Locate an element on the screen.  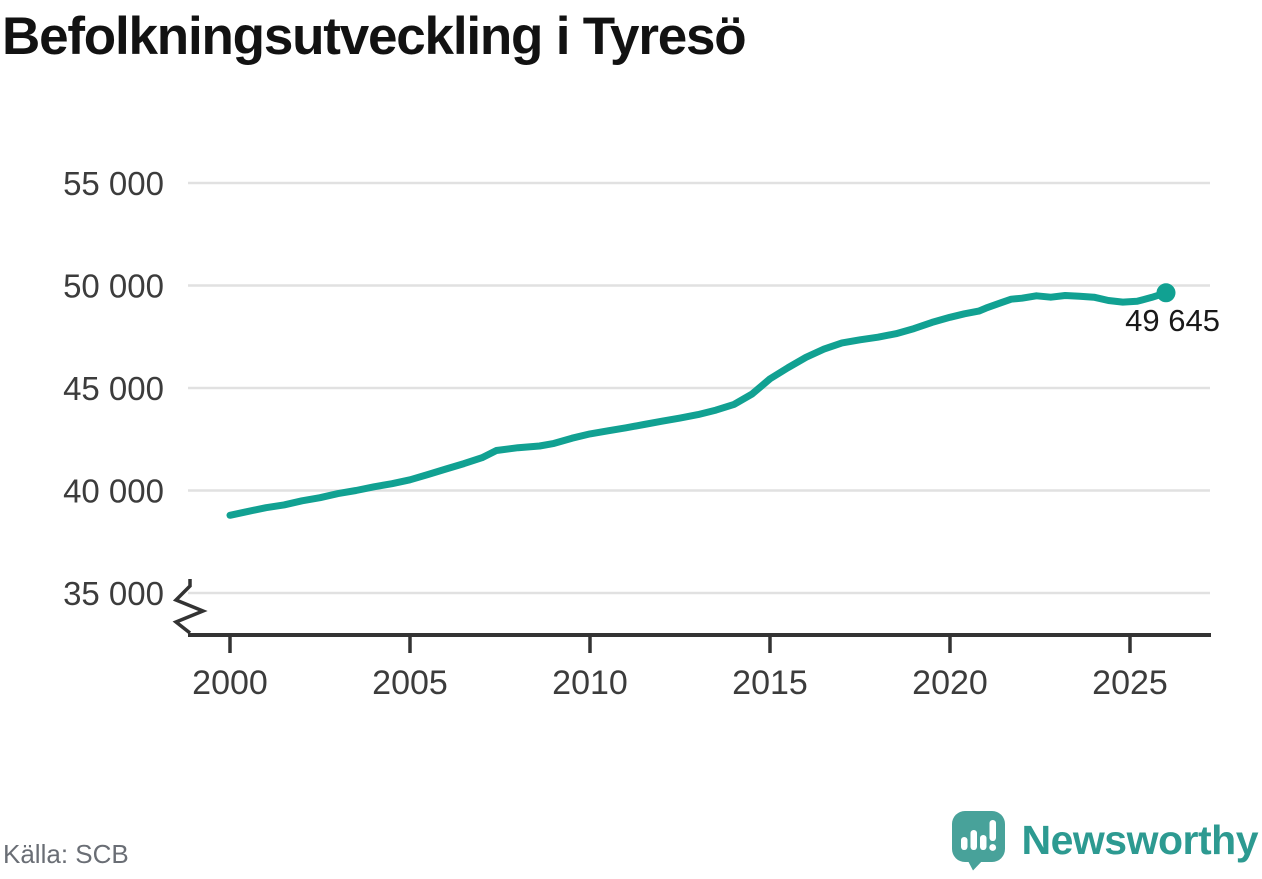
y-axis-tick-label: 50 000 is located at coordinates (113, 286).